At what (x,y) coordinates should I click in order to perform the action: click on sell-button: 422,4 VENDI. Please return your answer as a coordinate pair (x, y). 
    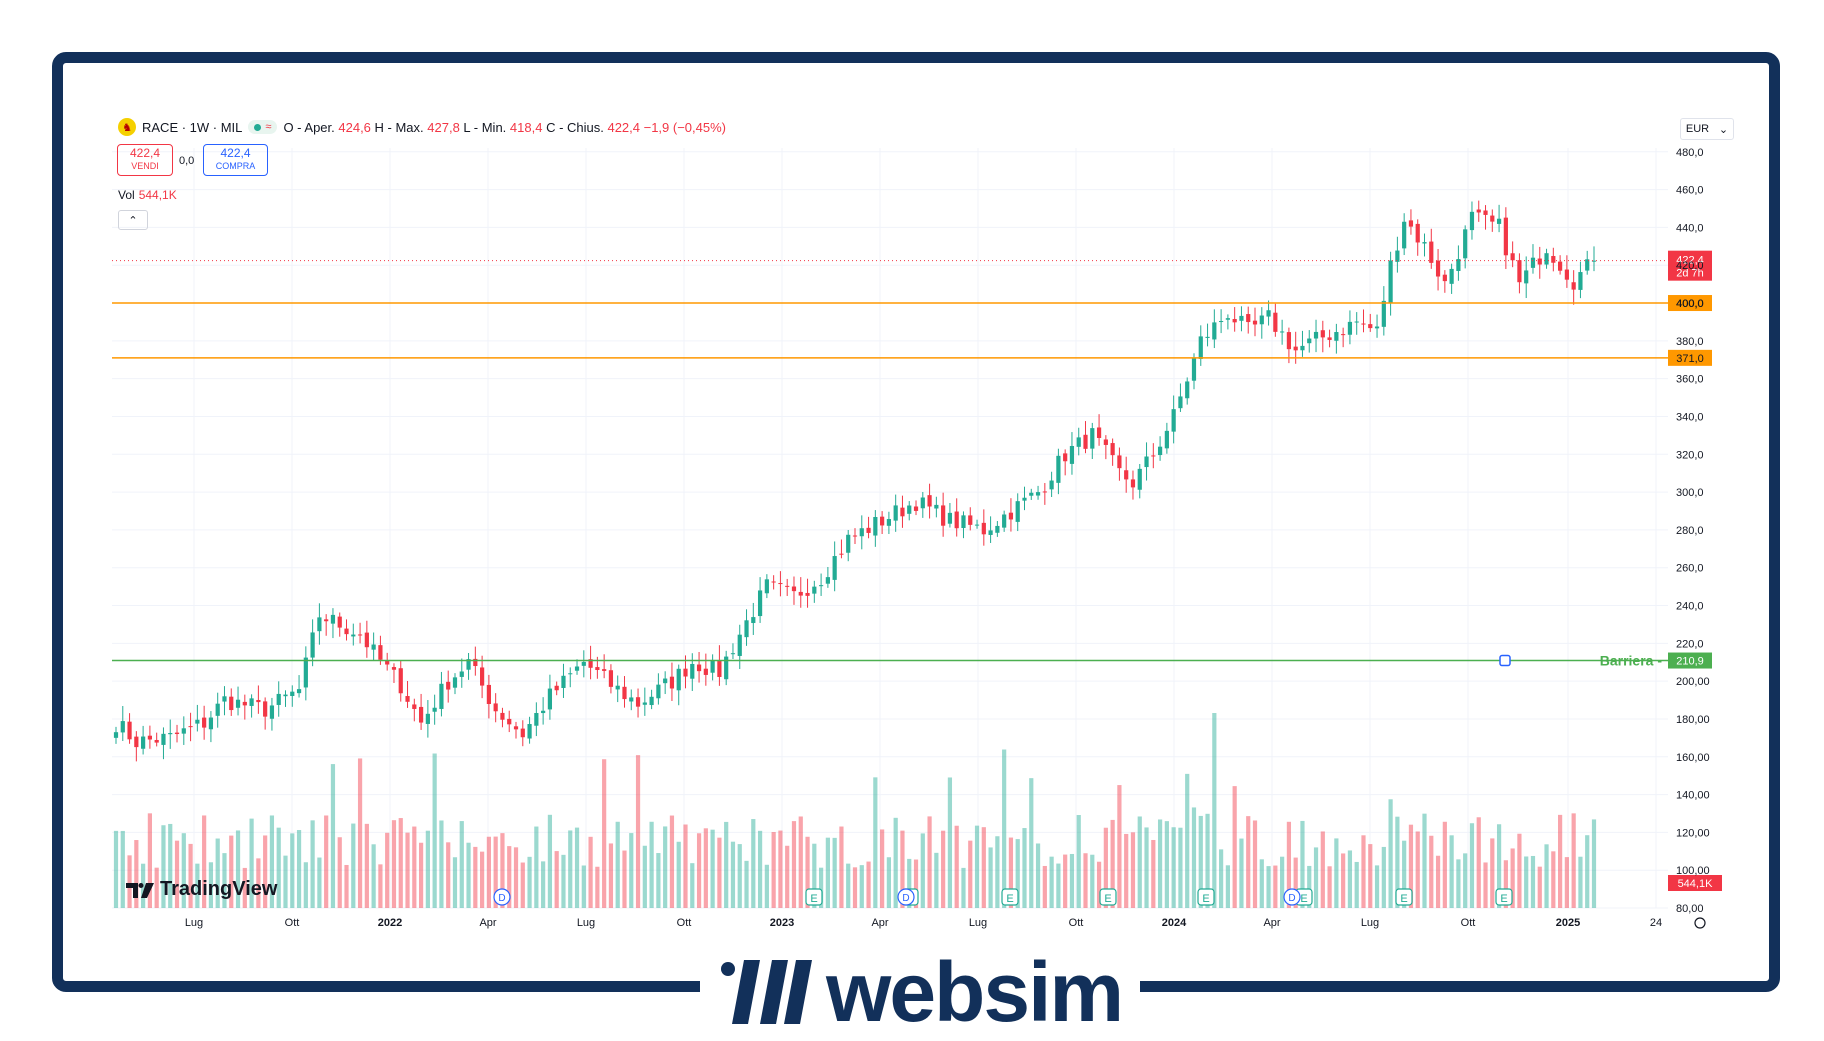
    Looking at the image, I should click on (145, 160).